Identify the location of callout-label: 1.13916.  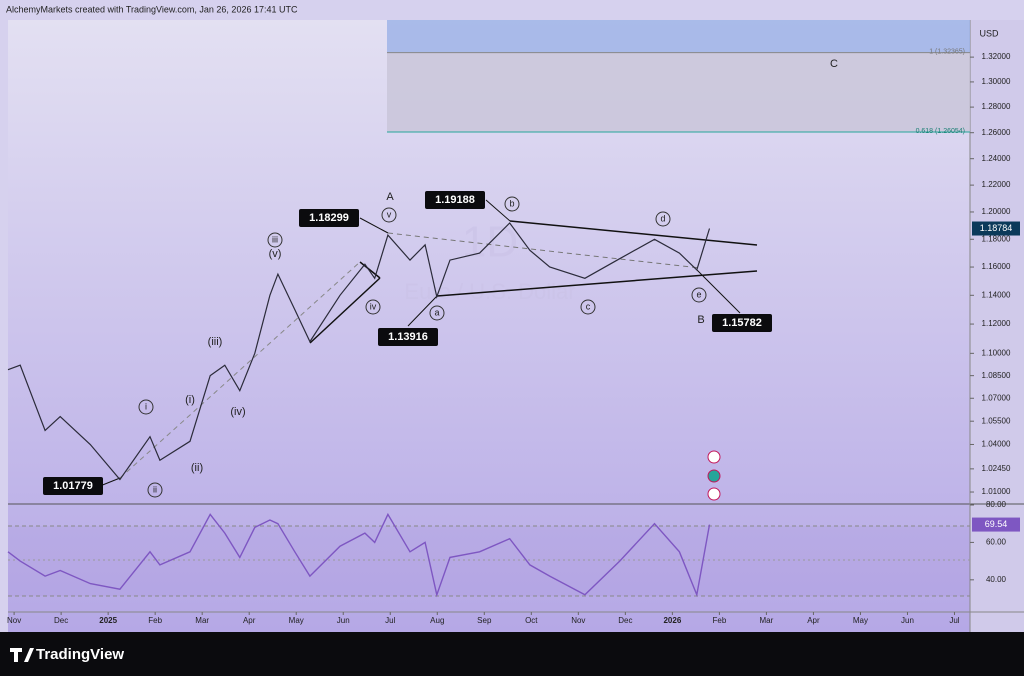
(408, 337).